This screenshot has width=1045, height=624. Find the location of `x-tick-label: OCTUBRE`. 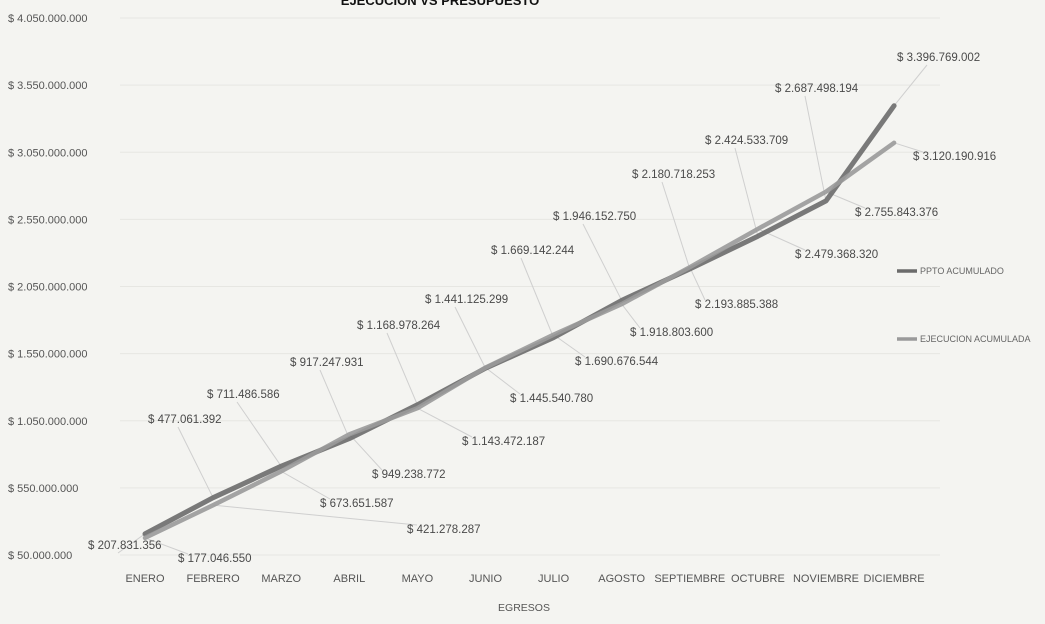

x-tick-label: OCTUBRE is located at coordinates (758, 579).